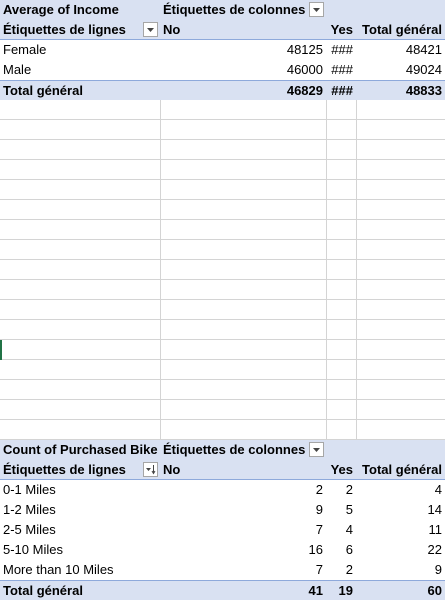  Describe the element at coordinates (315, 549) in the screenshot. I see `pivot2-cell-no: 16` at that location.